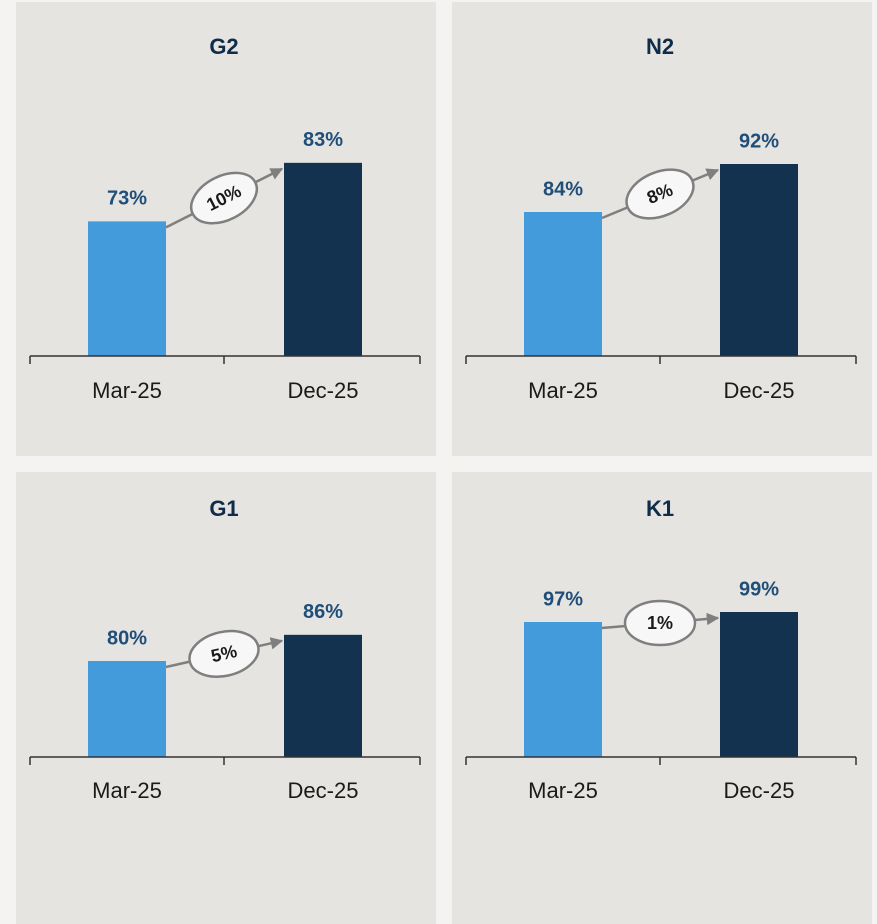 The height and width of the screenshot is (924, 877). Describe the element at coordinates (223, 46) in the screenshot. I see `chart-title: G2` at that location.